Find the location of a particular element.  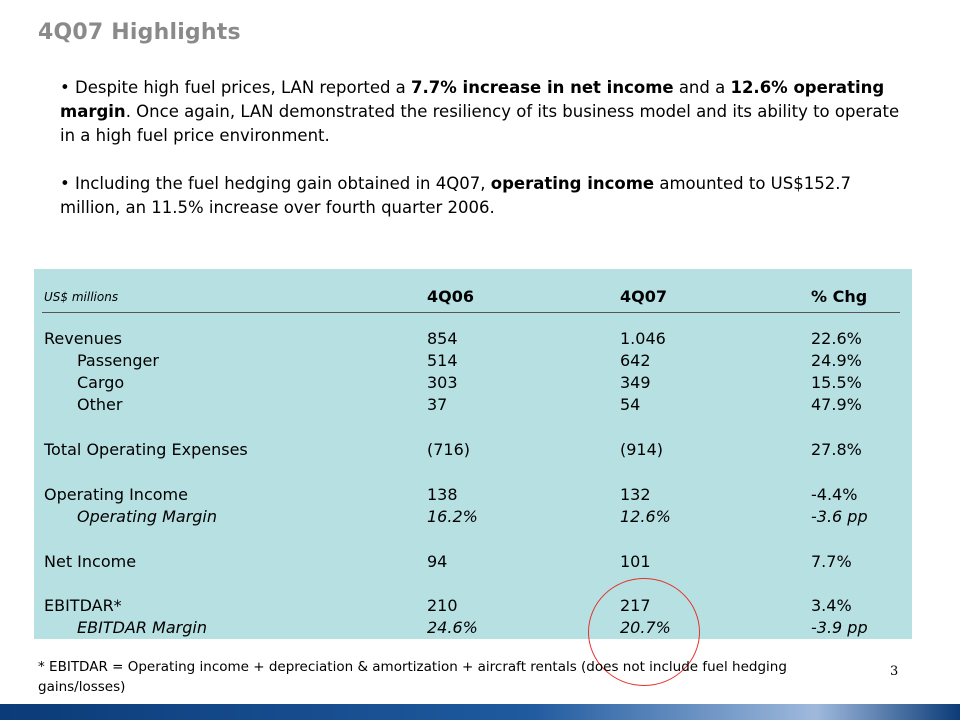

cell-pct-chg: -4.4% is located at coordinates (834, 494).